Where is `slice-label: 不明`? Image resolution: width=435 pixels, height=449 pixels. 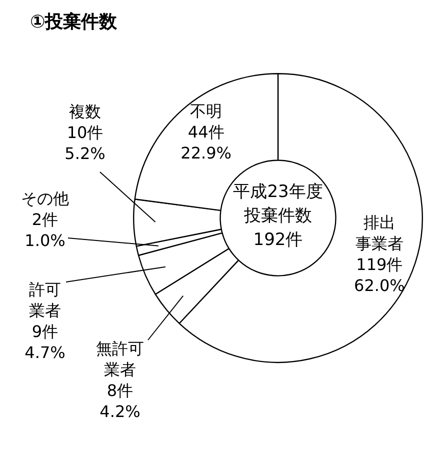 slice-label: 不明 is located at coordinates (206, 111).